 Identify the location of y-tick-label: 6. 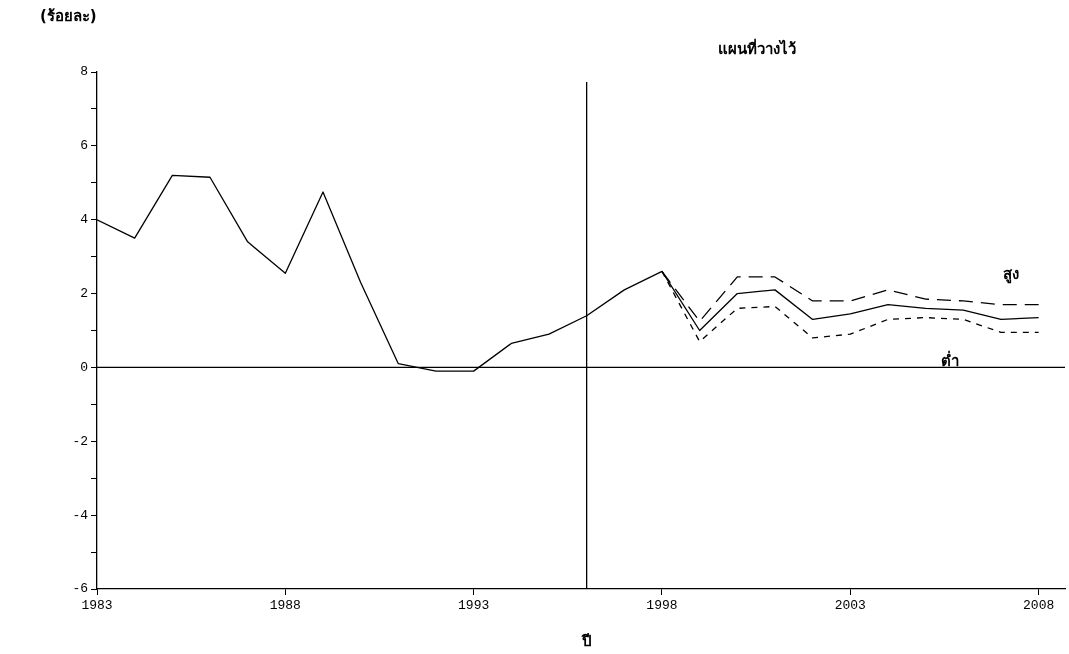
(84, 146).